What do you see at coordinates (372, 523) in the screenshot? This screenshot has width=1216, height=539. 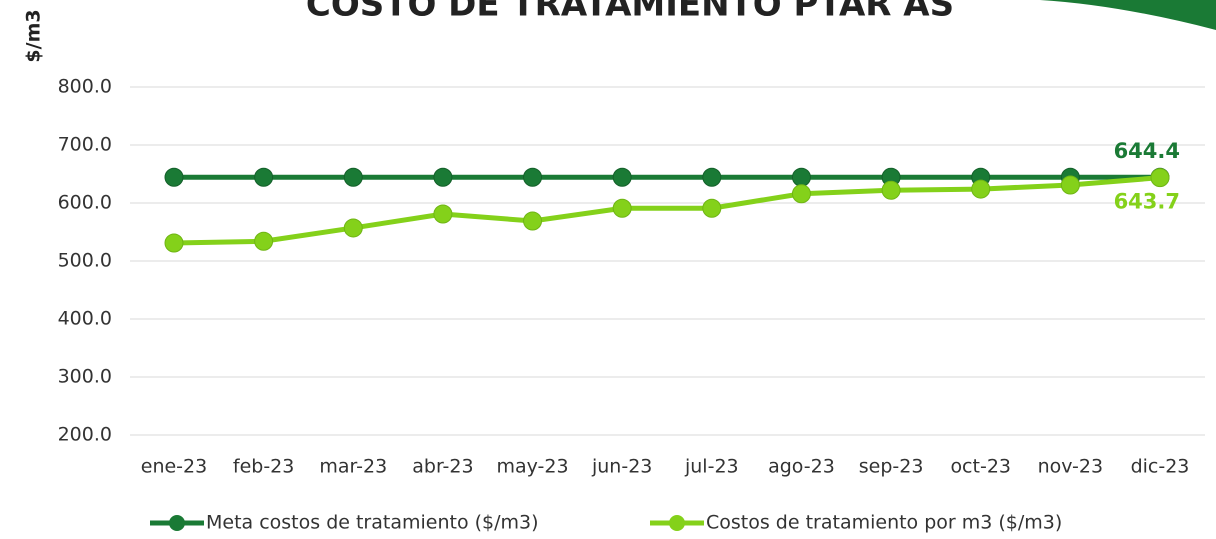 I see `legend-label: Meta costos de tratamiento ($/m3)` at bounding box center [372, 523].